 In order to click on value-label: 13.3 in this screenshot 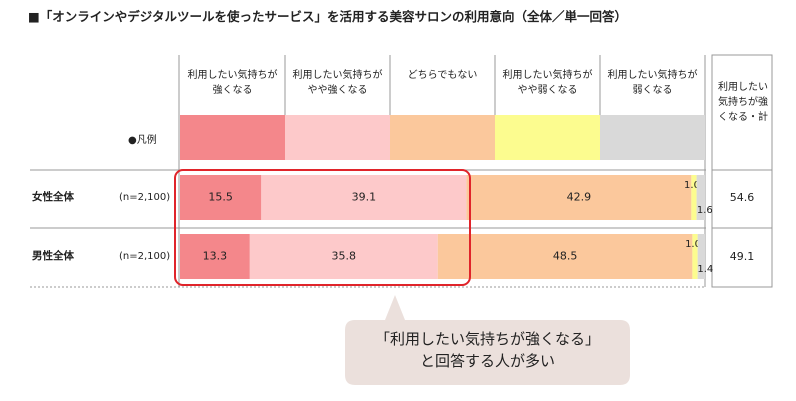, I will do `click(215, 256)`.